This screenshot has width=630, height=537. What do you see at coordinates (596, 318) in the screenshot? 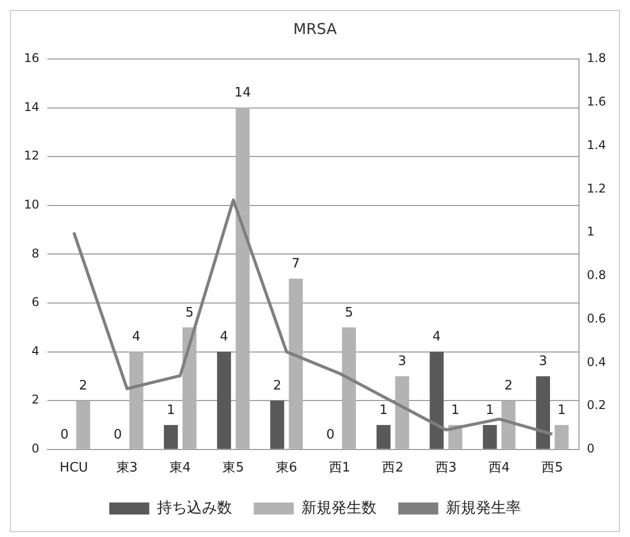
I see `y2-tick-label: 0.6` at bounding box center [596, 318].